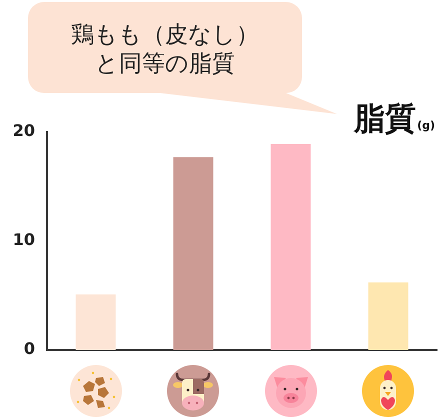 This screenshot has height=420, width=440. What do you see at coordinates (165, 50) in the screenshot?
I see `text: 鶏もも（皮なし）と同等の脂質` at bounding box center [165, 50].